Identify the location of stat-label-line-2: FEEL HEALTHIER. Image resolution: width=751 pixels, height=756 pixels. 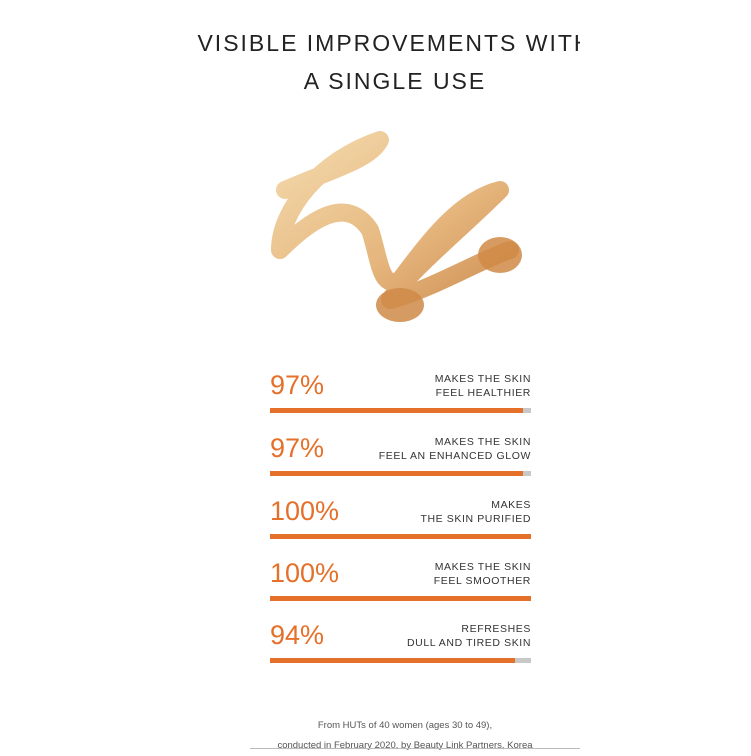
(483, 393).